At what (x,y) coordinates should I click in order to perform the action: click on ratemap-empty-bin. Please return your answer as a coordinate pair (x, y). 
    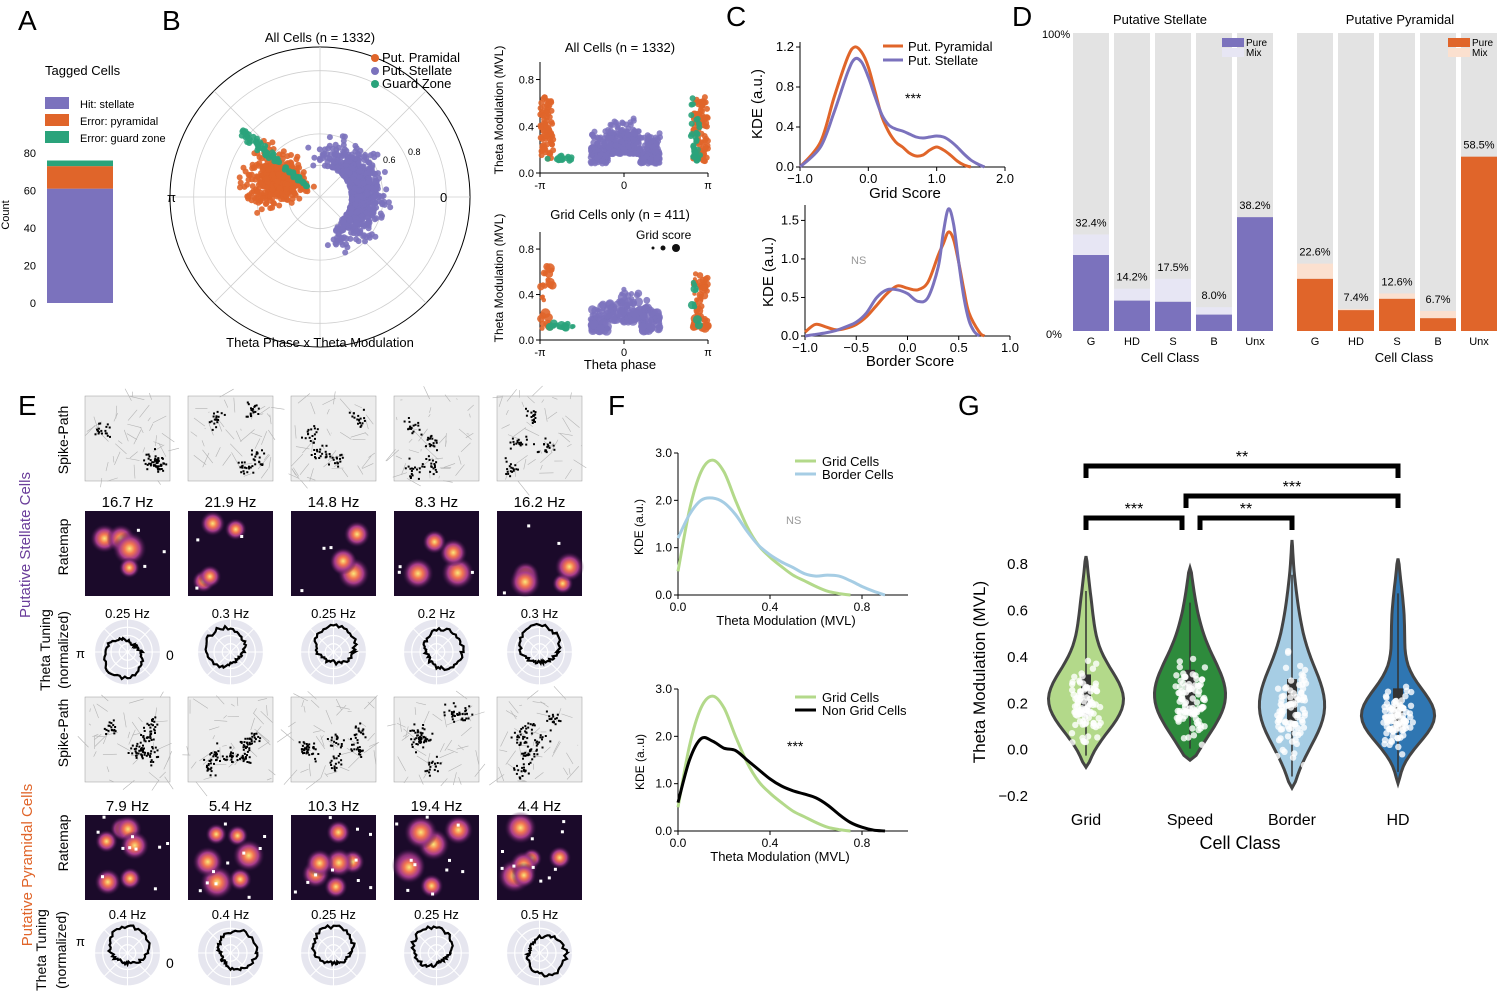
    Looking at the image, I should click on (160, 847).